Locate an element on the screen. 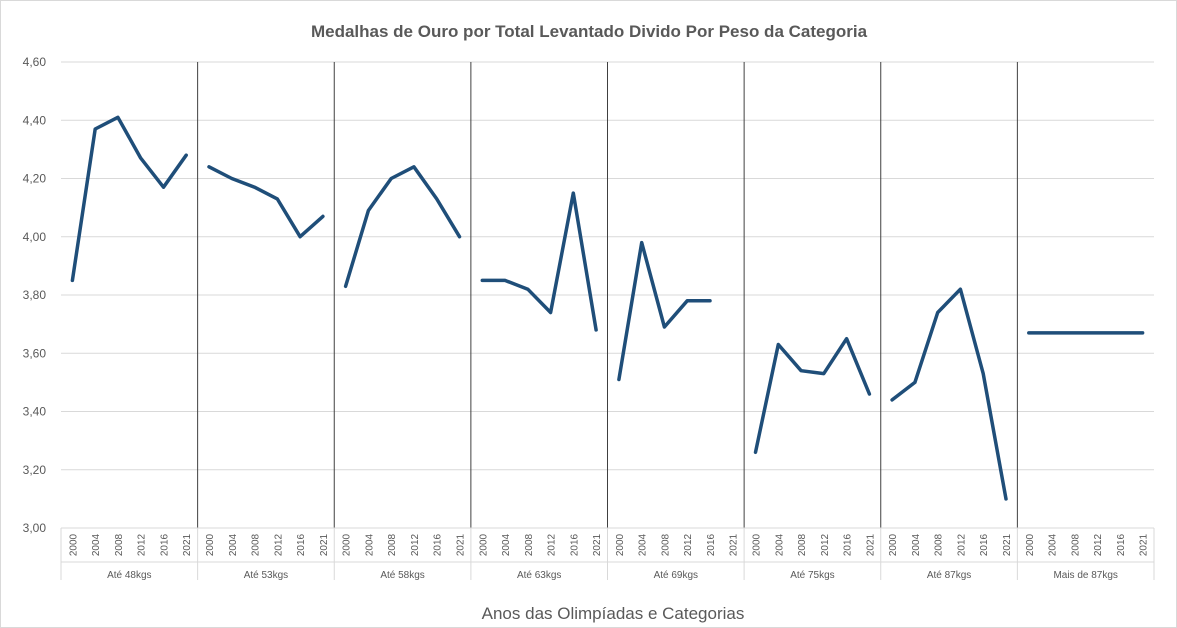  y-tick-label: 3,60 is located at coordinates (35, 353).